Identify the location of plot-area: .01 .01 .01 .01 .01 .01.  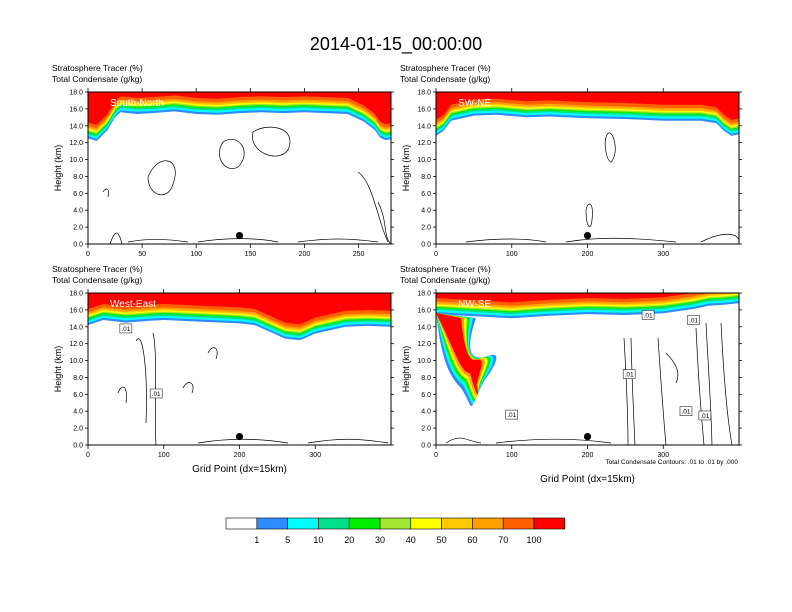
(587, 369).